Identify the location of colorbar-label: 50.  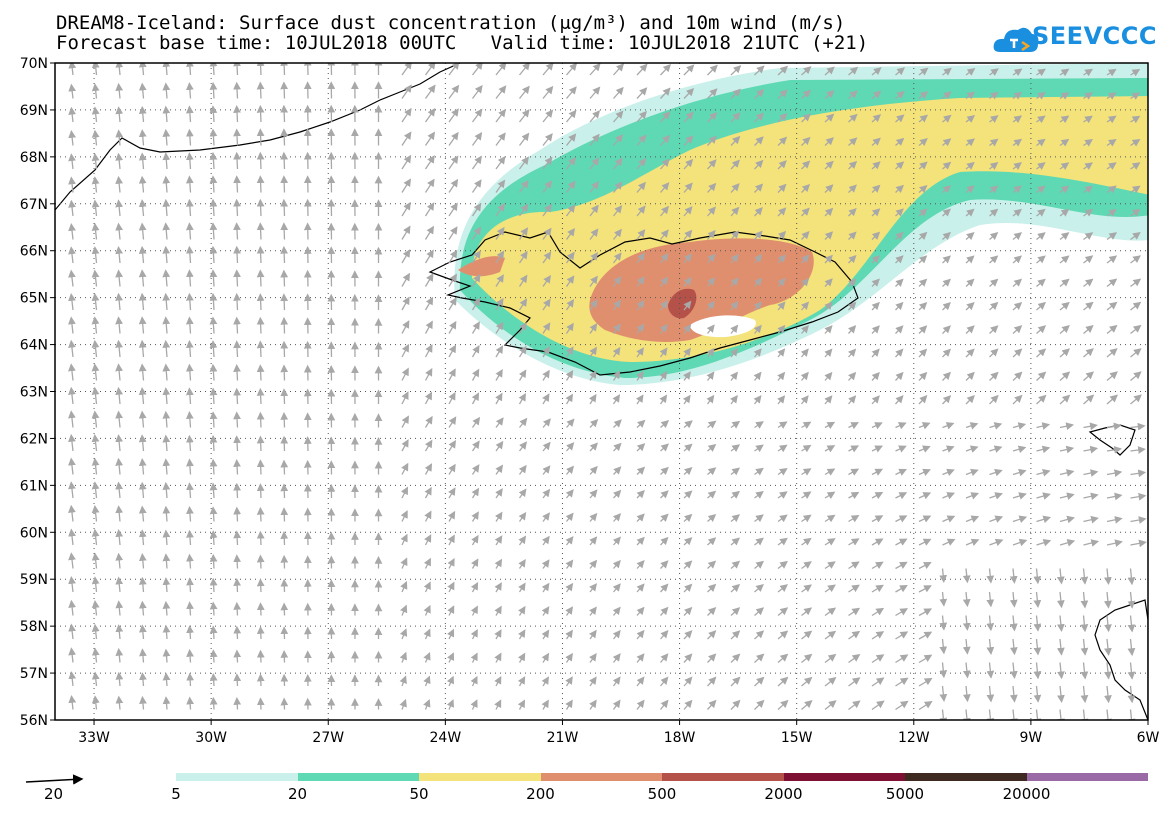
(419, 794).